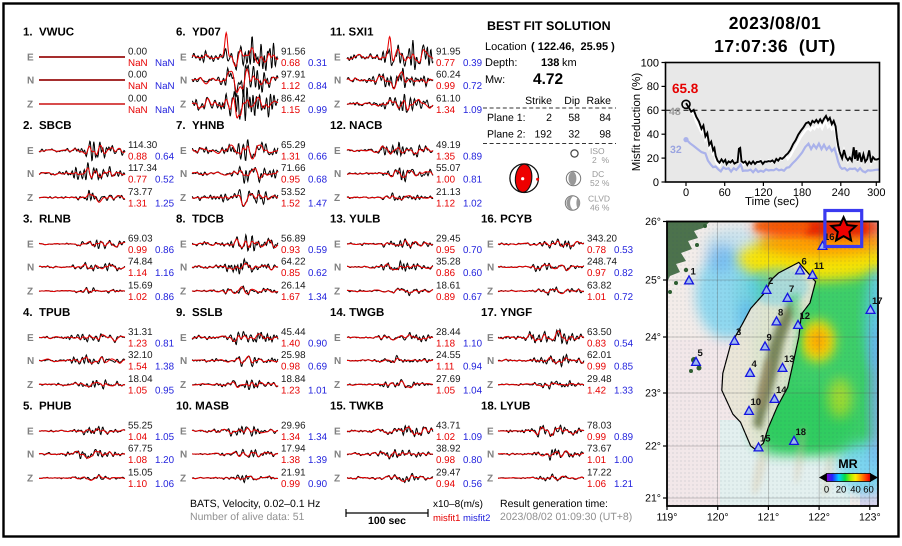 This screenshot has width=902, height=546. What do you see at coordinates (653, 394) in the screenshot?
I see `svg-text: 23°` at bounding box center [653, 394].